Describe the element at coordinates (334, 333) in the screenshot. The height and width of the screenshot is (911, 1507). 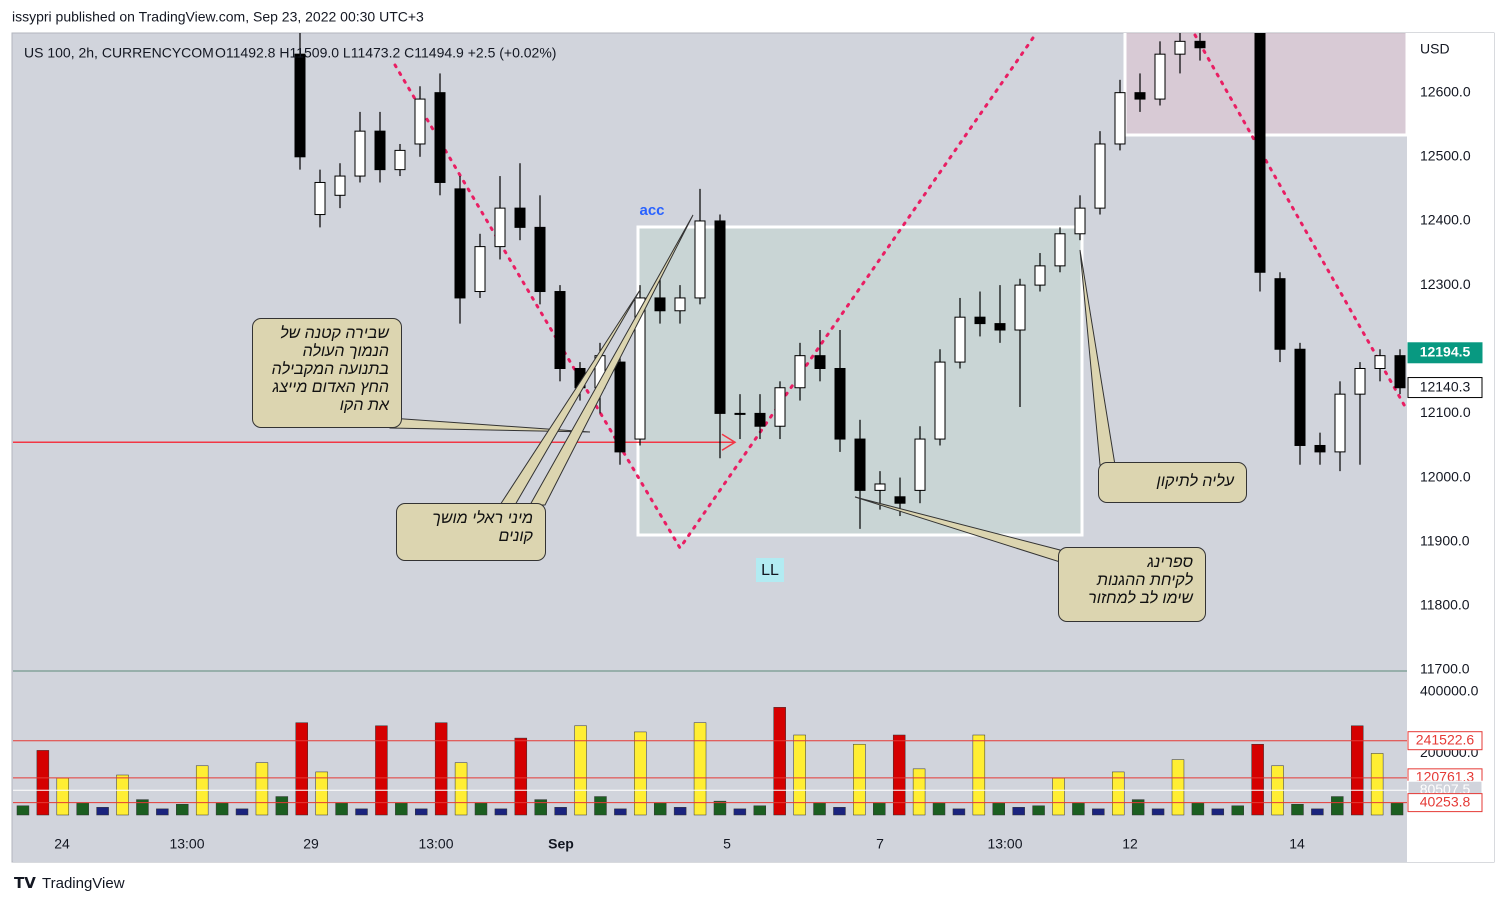
I see `callout-line: שבירה קטנה של` at that location.